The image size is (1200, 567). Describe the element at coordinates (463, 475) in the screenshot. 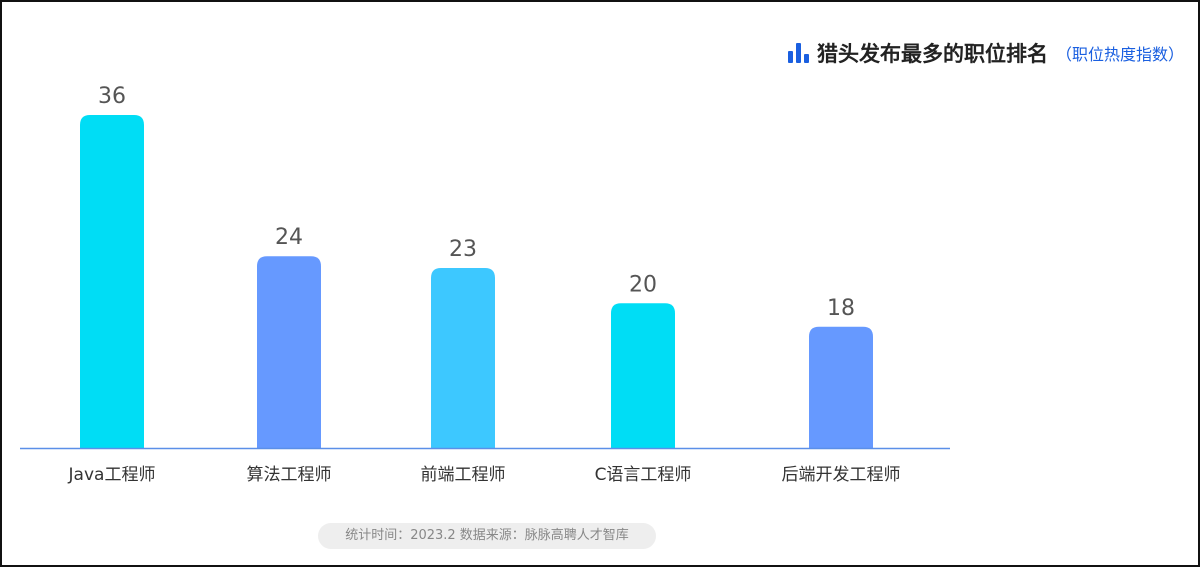

I see `x-tick-label: 前端工程师` at that location.